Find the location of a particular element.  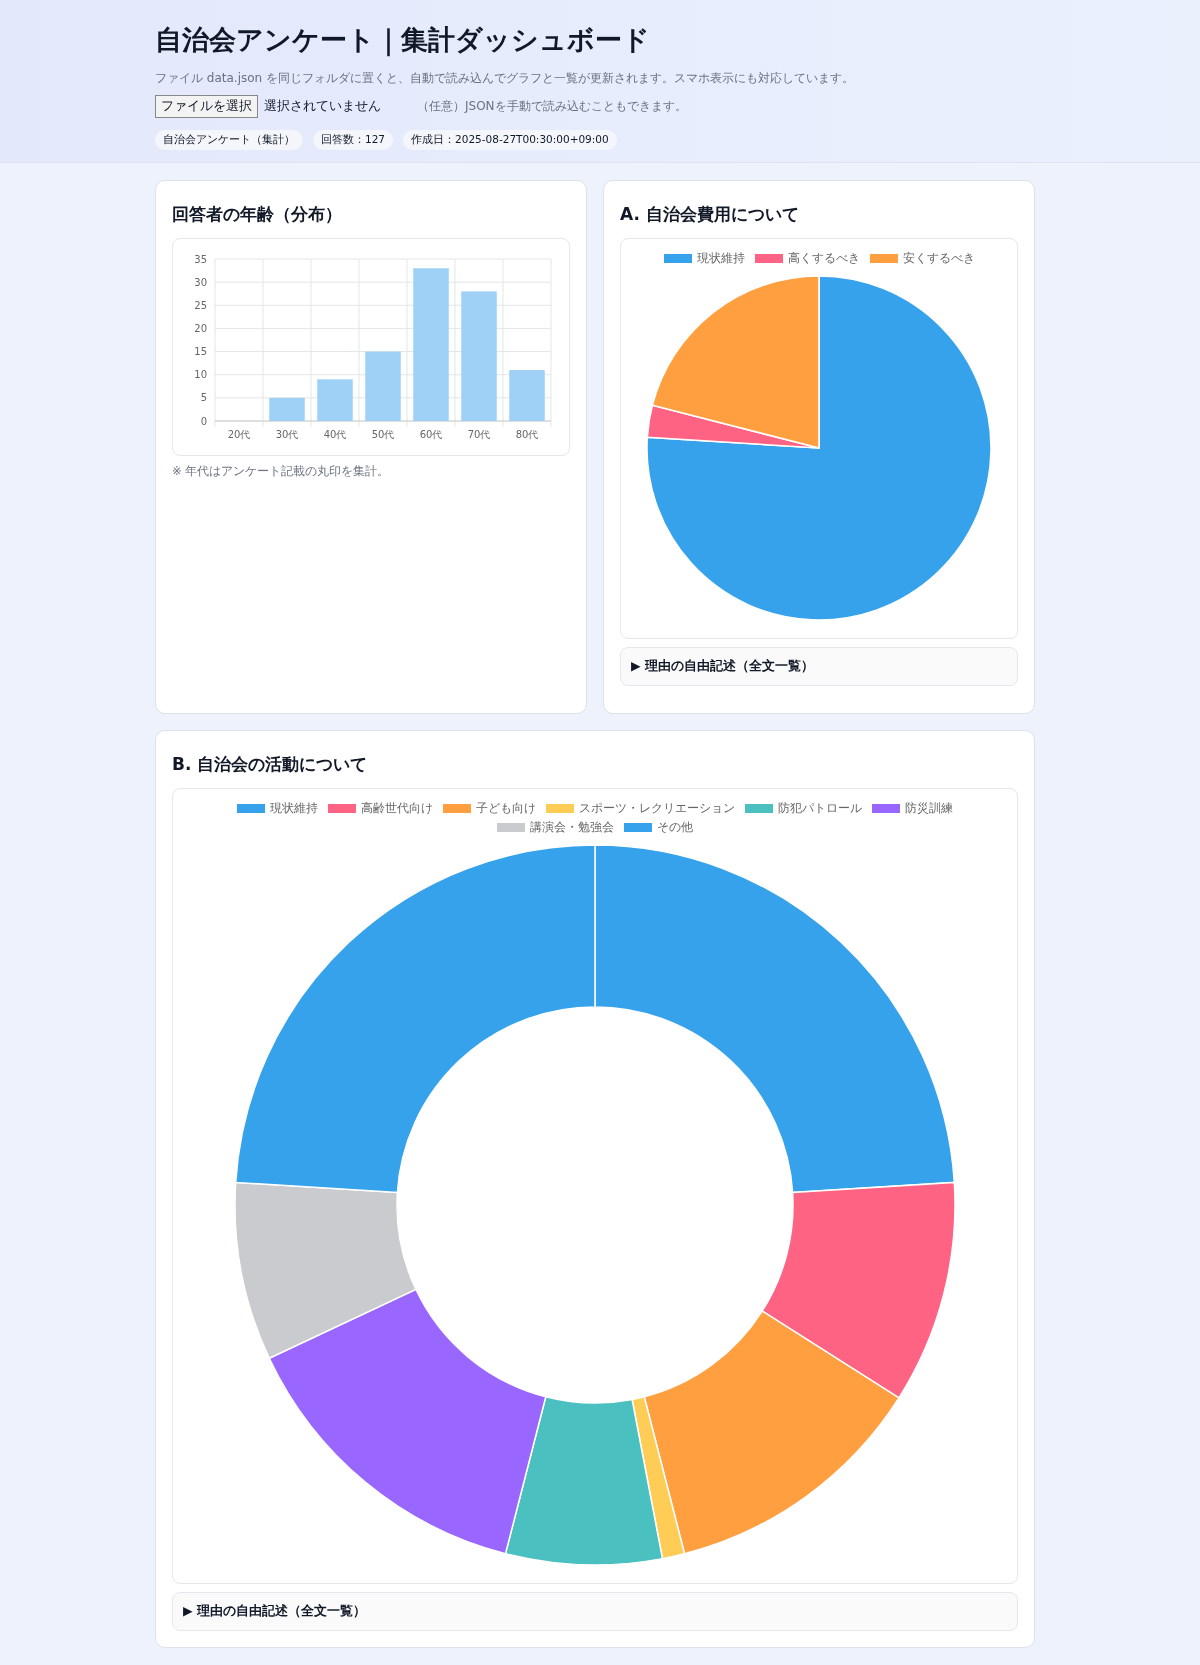

x-tick-label: 50代 is located at coordinates (383, 434).